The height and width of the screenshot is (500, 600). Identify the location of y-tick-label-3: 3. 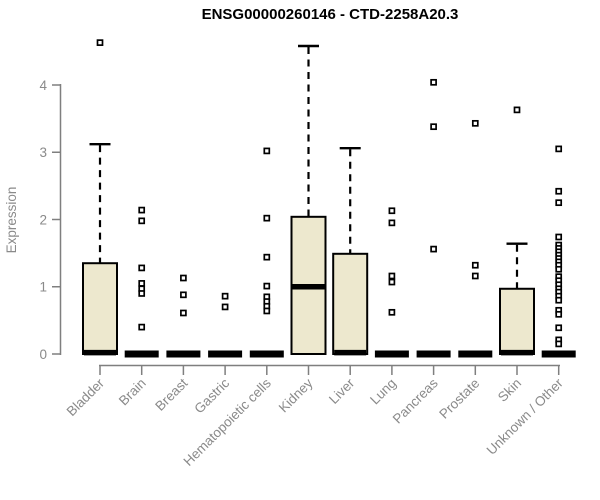
(43, 152).